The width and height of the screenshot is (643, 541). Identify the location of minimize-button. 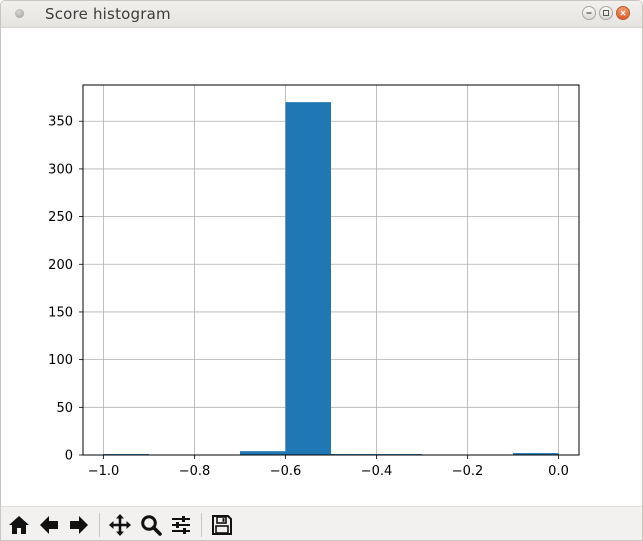
(589, 13).